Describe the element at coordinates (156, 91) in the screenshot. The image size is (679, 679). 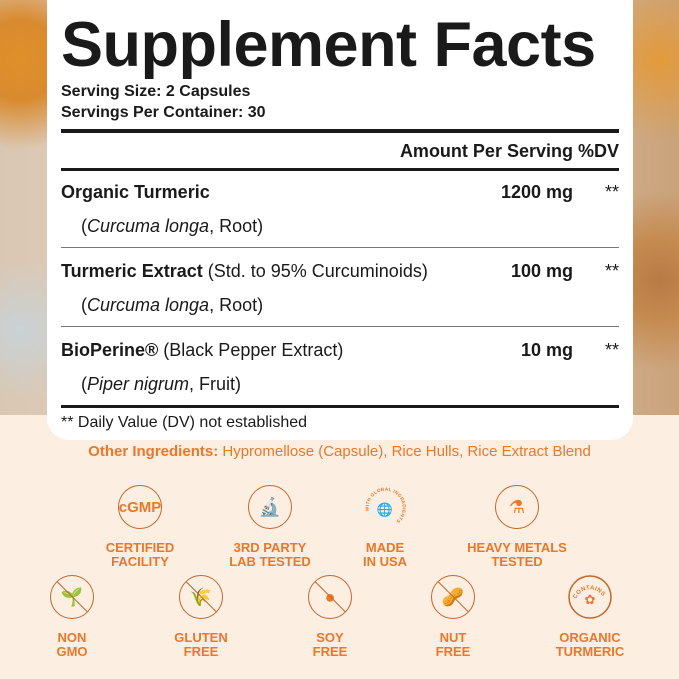
I see `serving-size: Serving Size: 2 Capsules` at that location.